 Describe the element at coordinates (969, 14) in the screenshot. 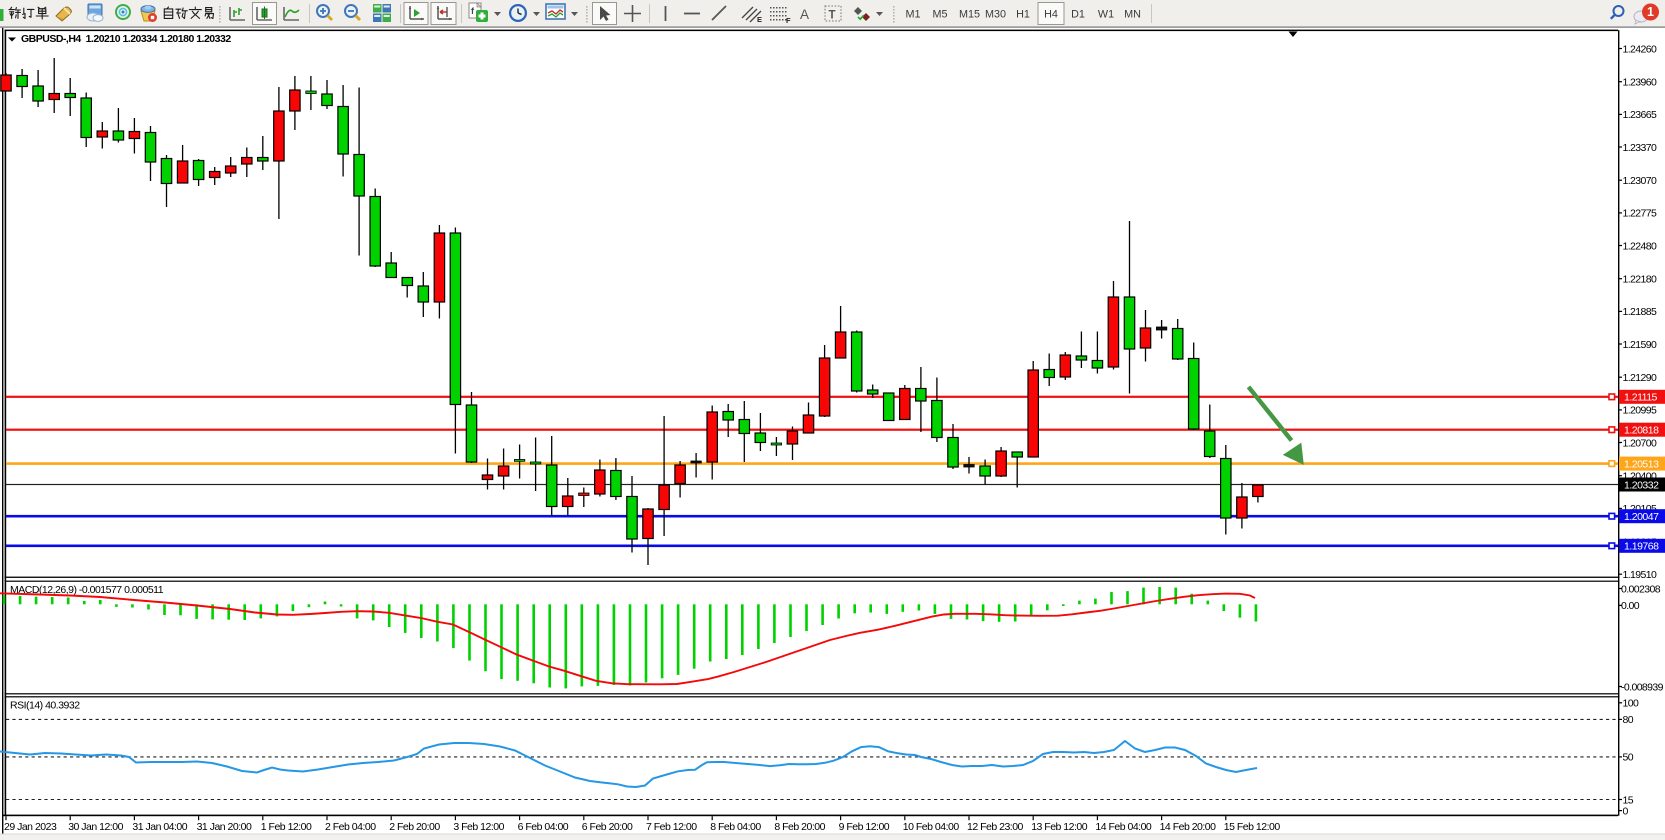

I see `svg-text: M15` at that location.